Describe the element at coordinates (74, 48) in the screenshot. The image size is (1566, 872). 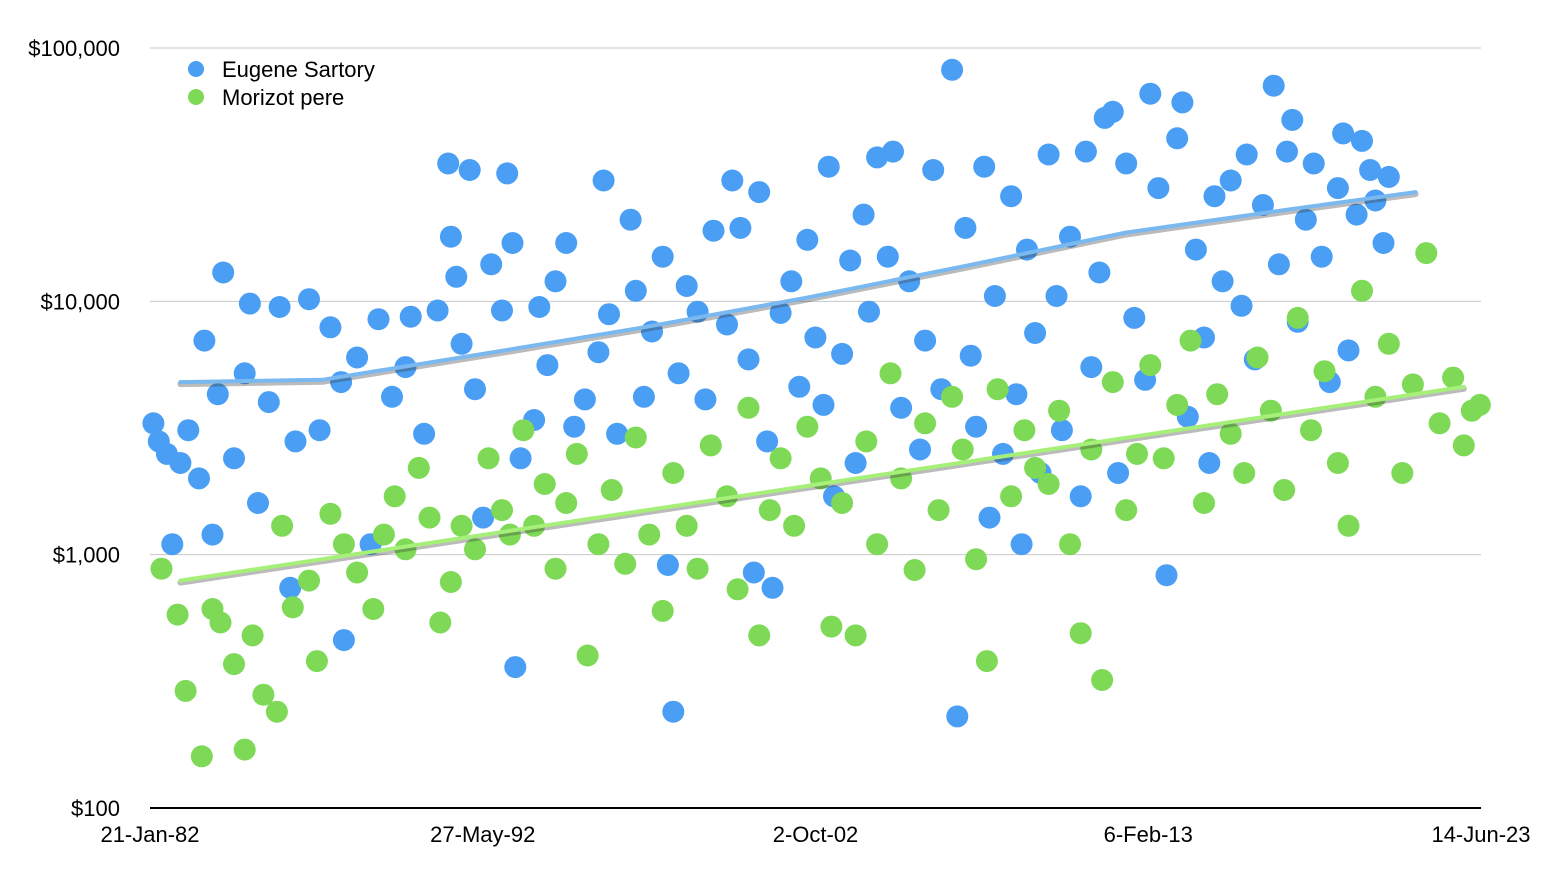
I see `y-tick-label: $100,000` at that location.